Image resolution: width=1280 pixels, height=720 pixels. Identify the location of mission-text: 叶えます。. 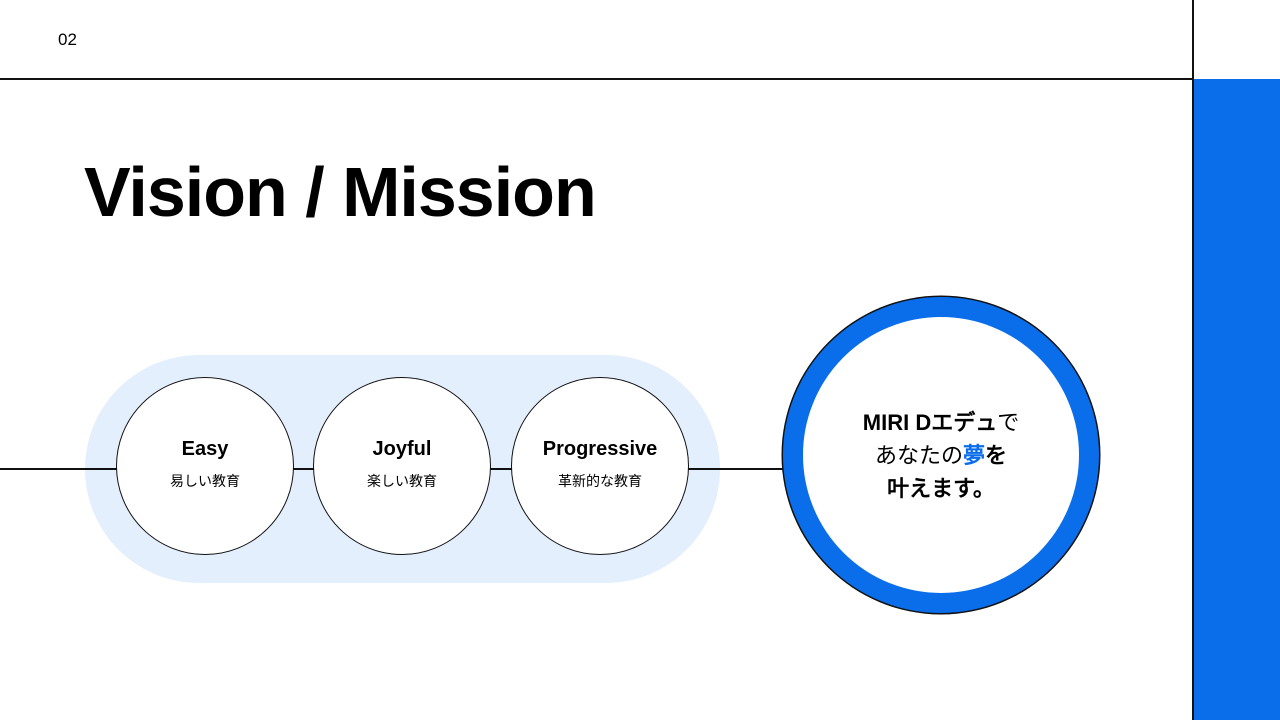
(941, 488).